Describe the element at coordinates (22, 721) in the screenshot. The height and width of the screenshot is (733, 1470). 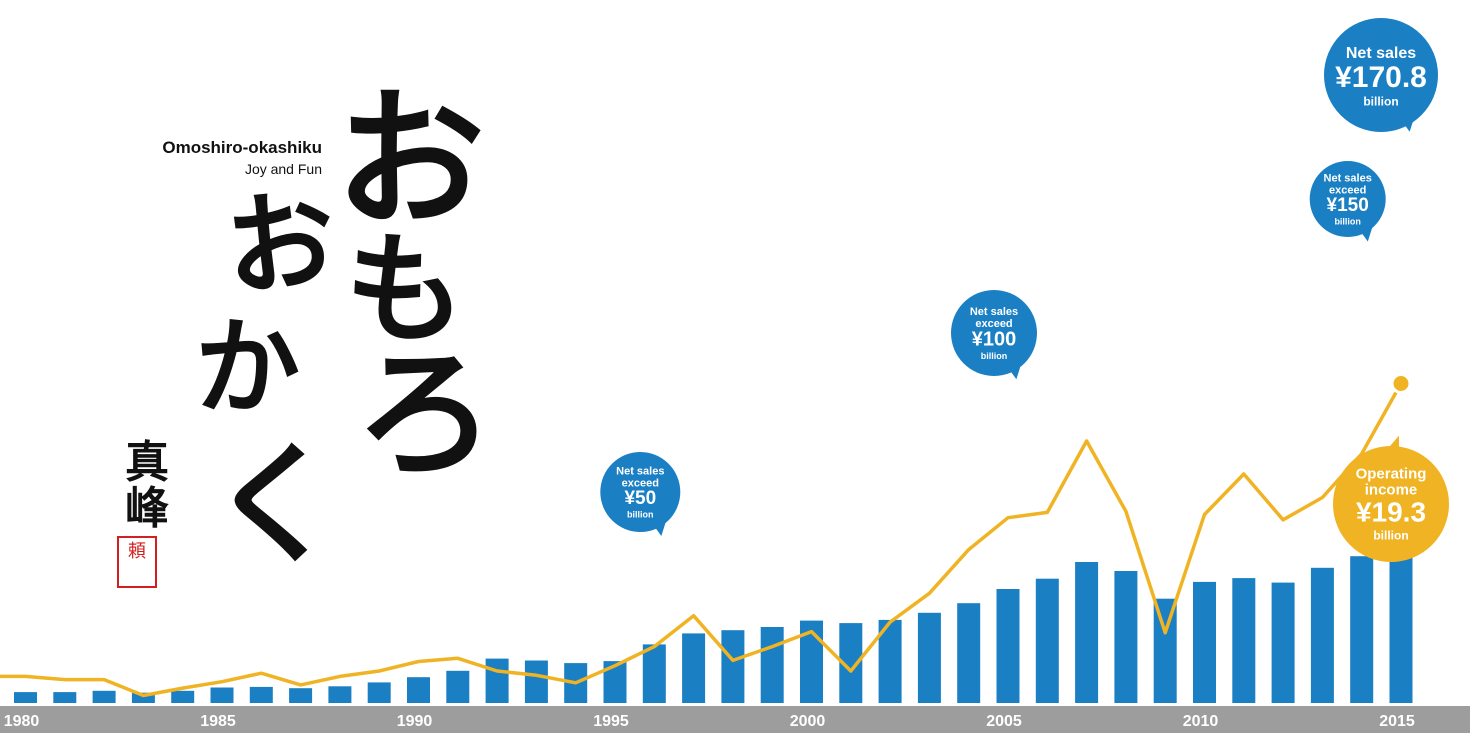
I see `x-tick-1980: 1980` at that location.